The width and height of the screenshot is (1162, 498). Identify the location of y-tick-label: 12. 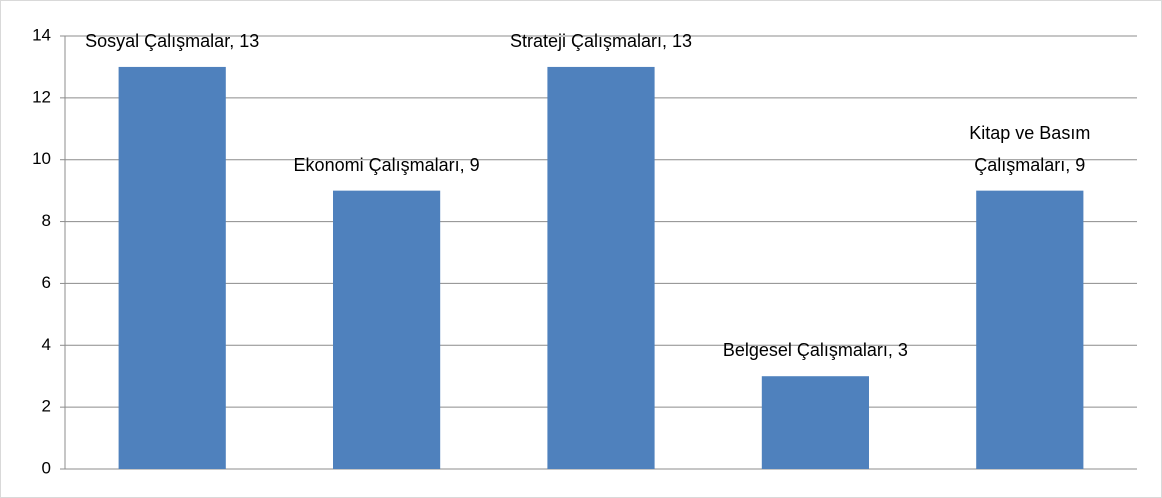
(41, 96).